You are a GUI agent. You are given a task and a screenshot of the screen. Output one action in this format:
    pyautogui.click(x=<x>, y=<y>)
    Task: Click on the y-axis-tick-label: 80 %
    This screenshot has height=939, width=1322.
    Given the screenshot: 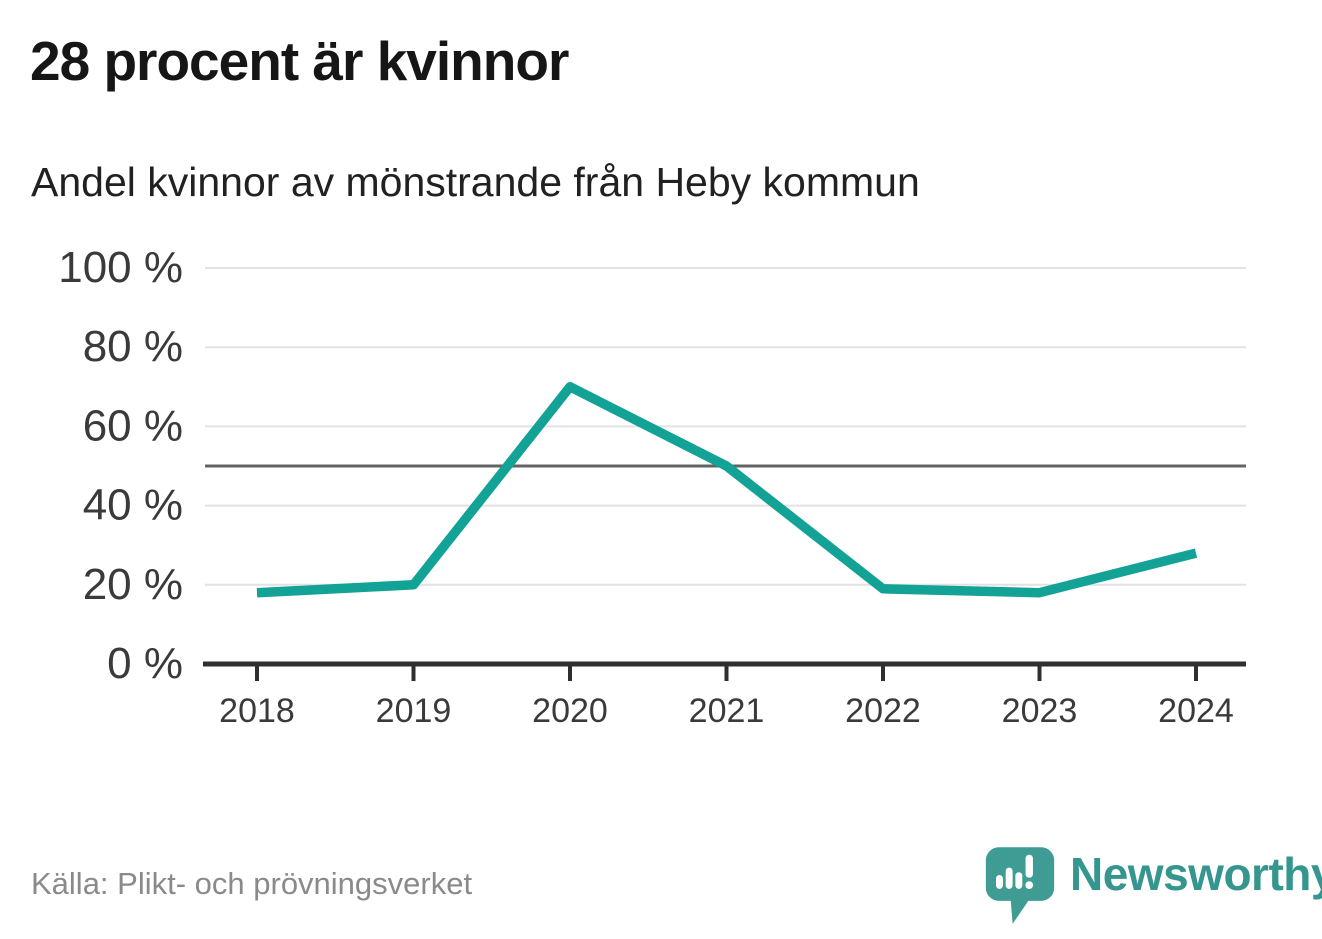 What is the action you would take?
    pyautogui.click(x=133, y=346)
    